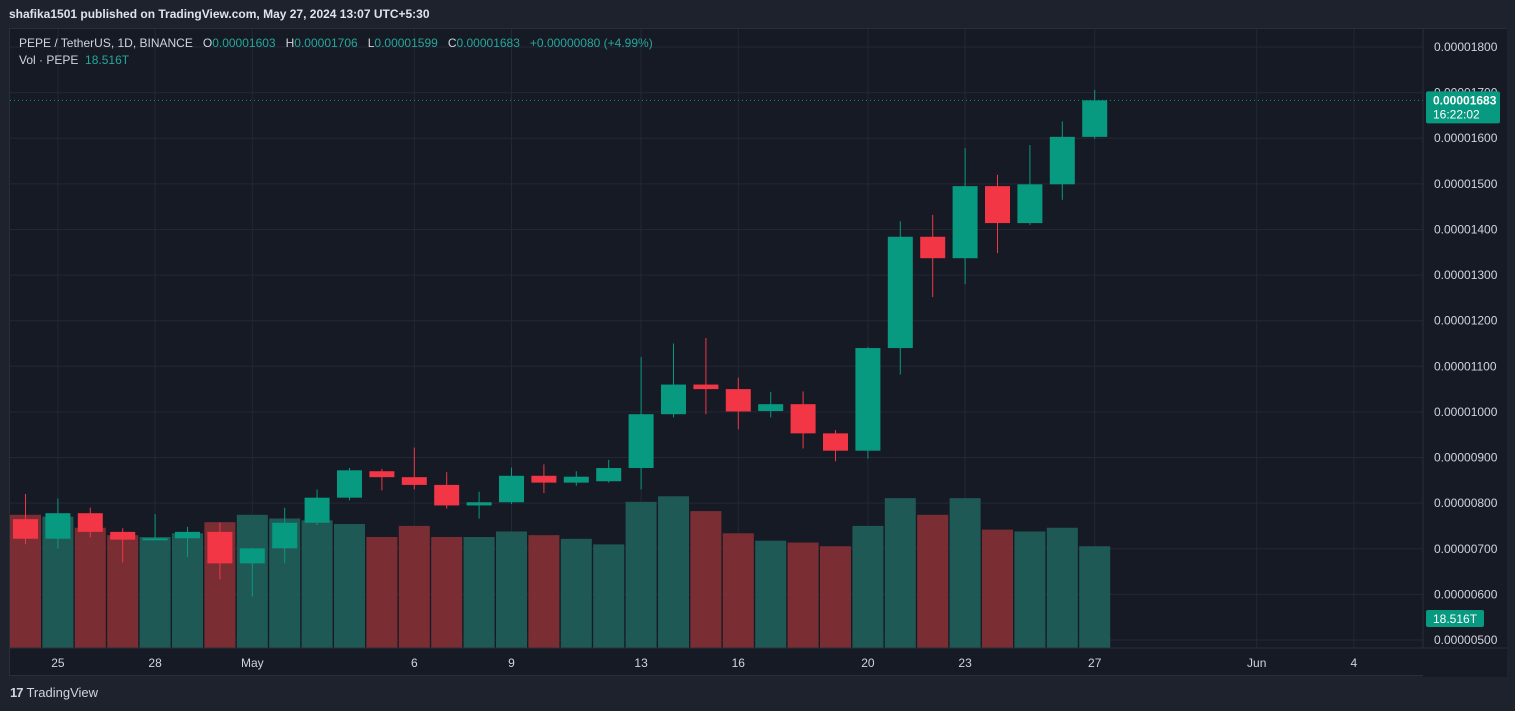 Image resolution: width=1515 pixels, height=711 pixels. What do you see at coordinates (1465, 366) in the screenshot?
I see `price-tick-label: 0.00001100` at bounding box center [1465, 366].